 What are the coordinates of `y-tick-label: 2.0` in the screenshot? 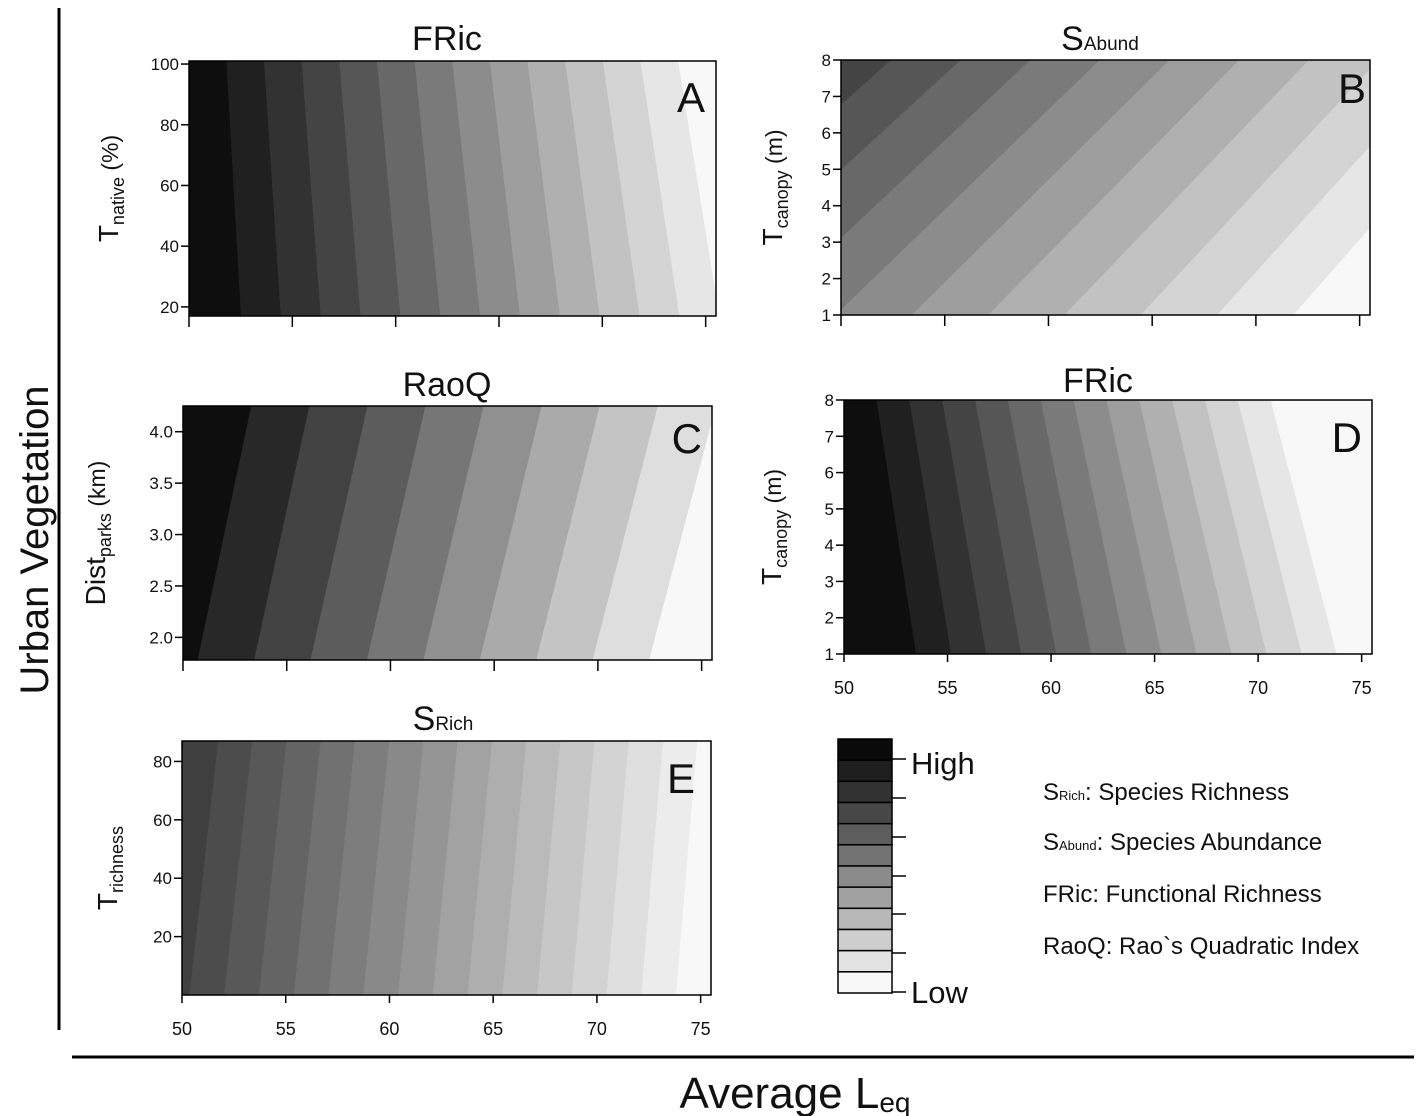 It's located at (161, 637).